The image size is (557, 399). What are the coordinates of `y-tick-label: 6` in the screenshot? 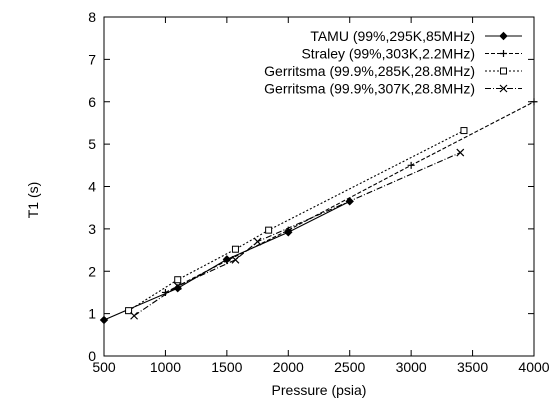 It's located at (92, 102).